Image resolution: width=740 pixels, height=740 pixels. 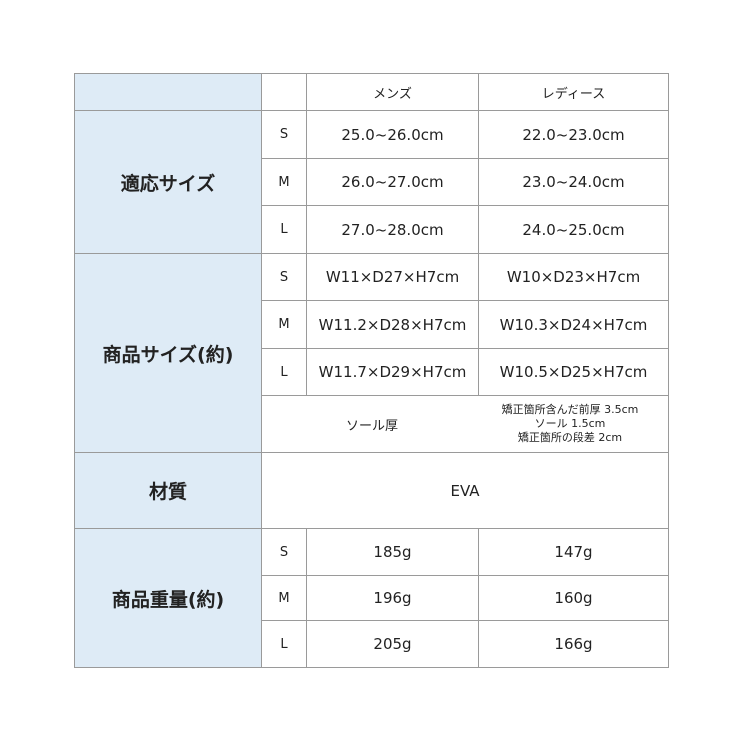 What do you see at coordinates (392, 92) in the screenshot?
I see `col-mens: メンズ` at bounding box center [392, 92].